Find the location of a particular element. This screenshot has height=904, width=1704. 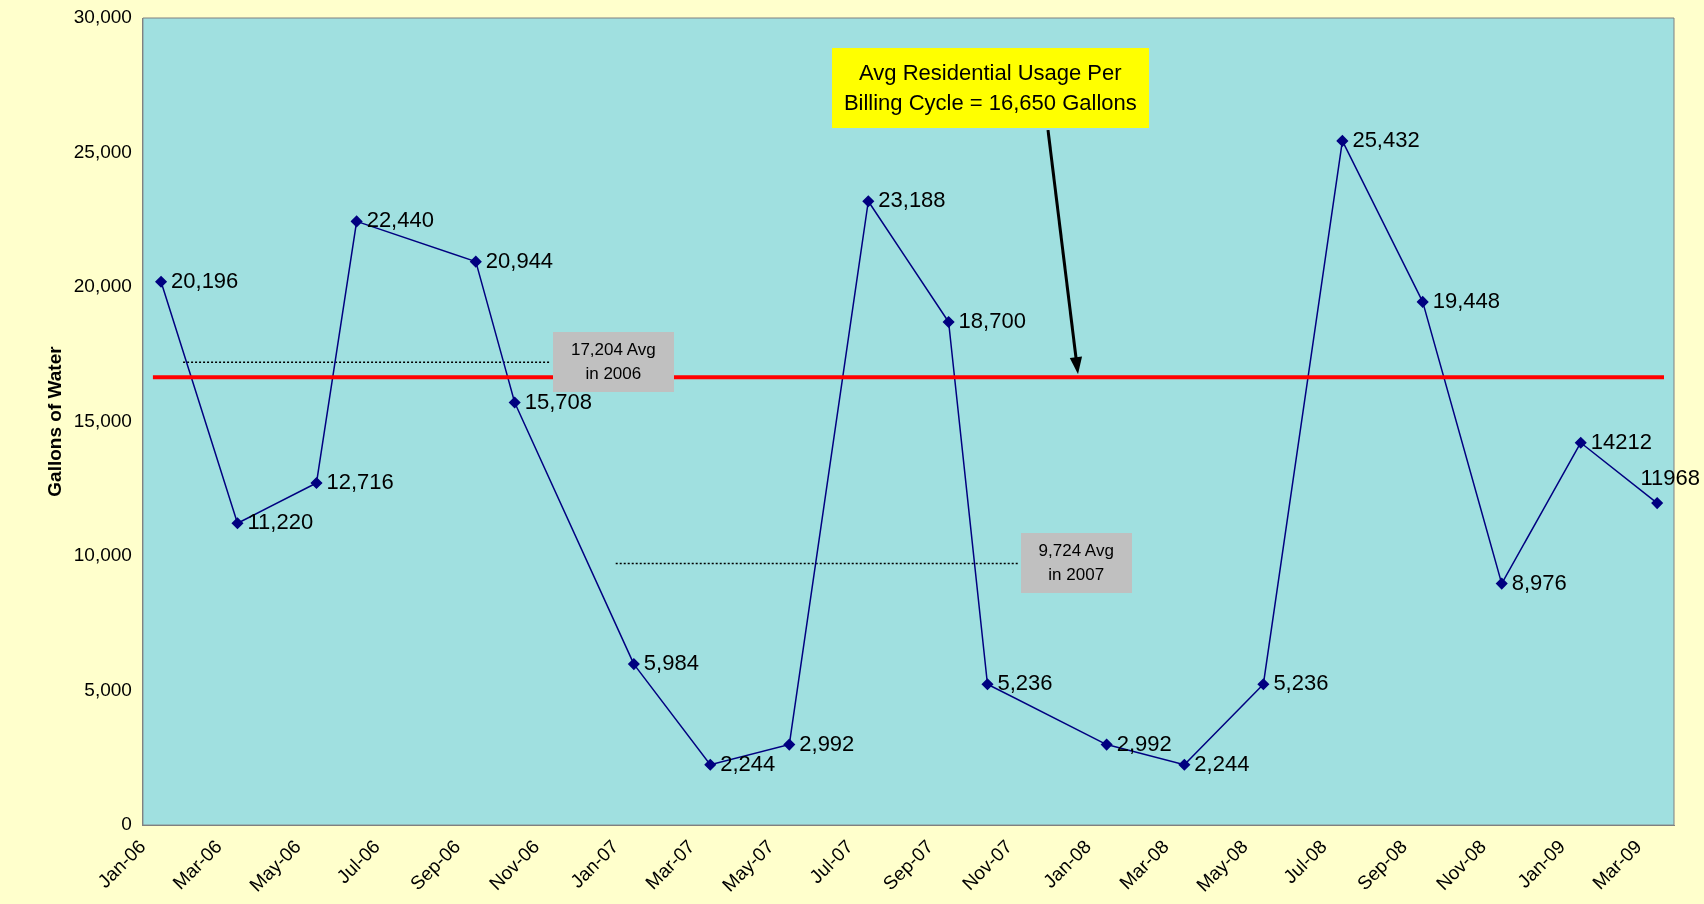

annotation: Avg Residential Usage Per Billing Cycle = 16,650 Gallons is located at coordinates (990, 88).